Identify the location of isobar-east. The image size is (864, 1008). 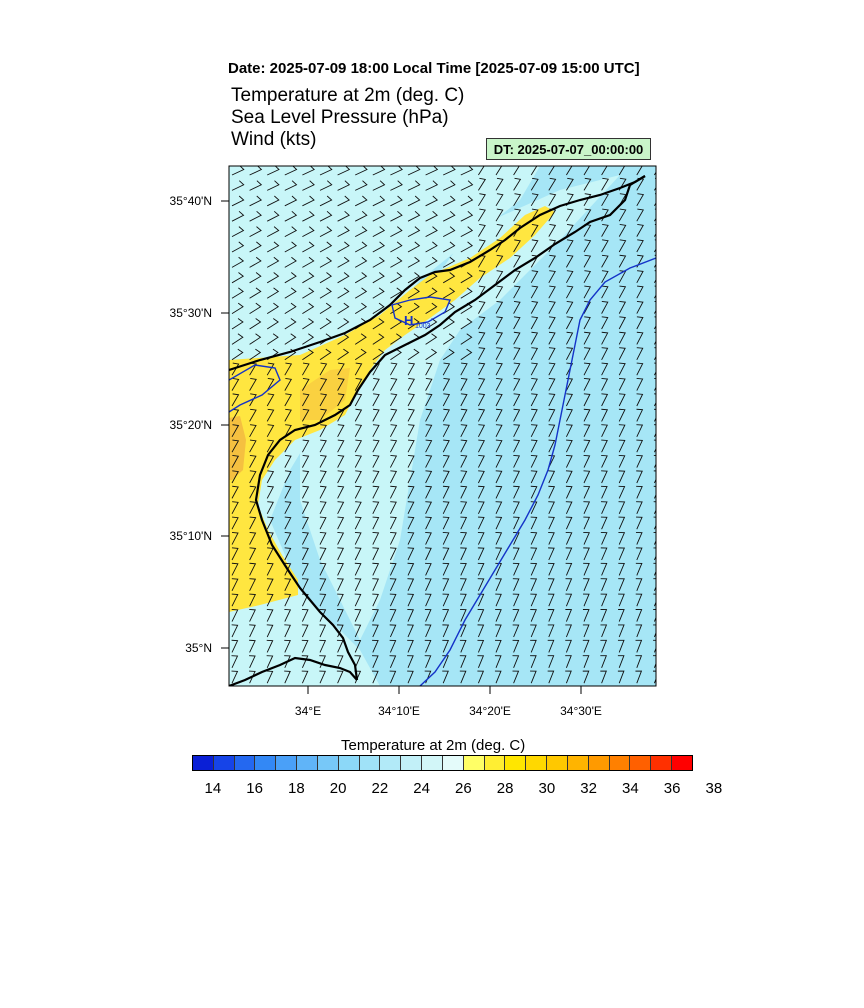
(537, 471).